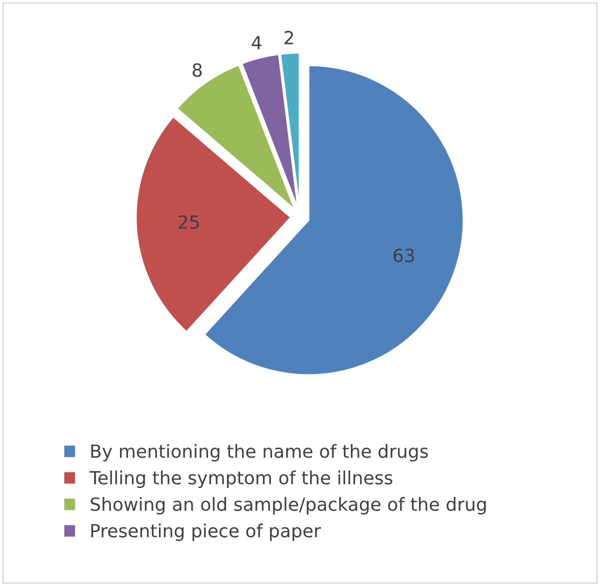 The width and height of the screenshot is (600, 586). Describe the element at coordinates (404, 255) in the screenshot. I see `data-label: 63` at that location.